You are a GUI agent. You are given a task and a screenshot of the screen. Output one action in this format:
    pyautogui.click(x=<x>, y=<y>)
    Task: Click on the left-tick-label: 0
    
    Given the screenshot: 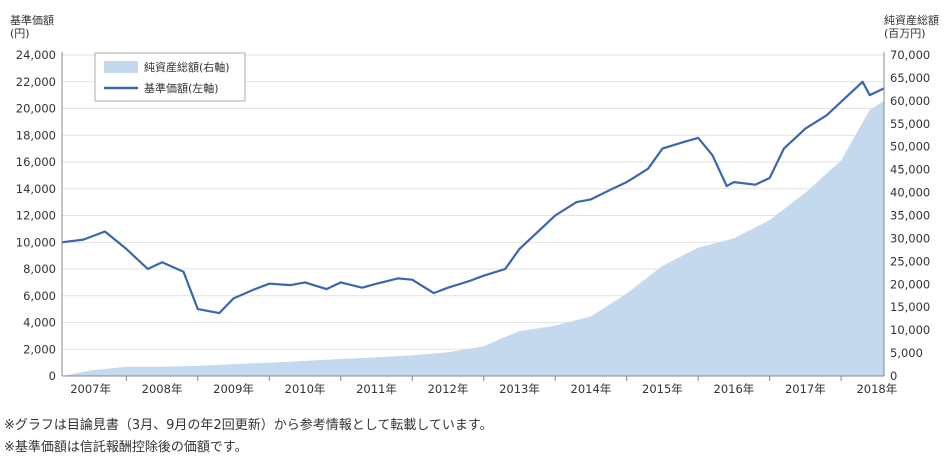 What is the action you would take?
    pyautogui.click(x=52, y=376)
    